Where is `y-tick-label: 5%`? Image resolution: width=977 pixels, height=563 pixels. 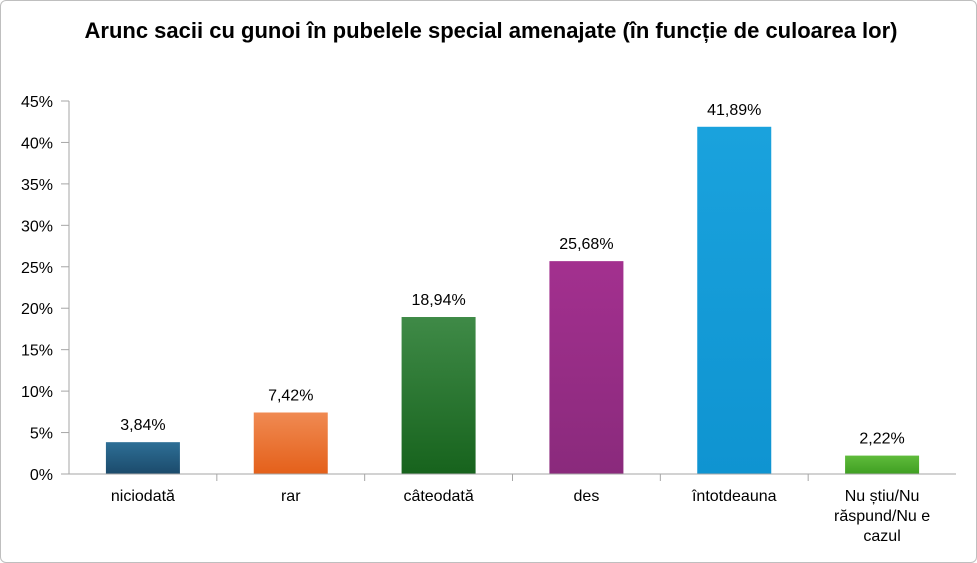
y-tick-label: 5% is located at coordinates (41, 434).